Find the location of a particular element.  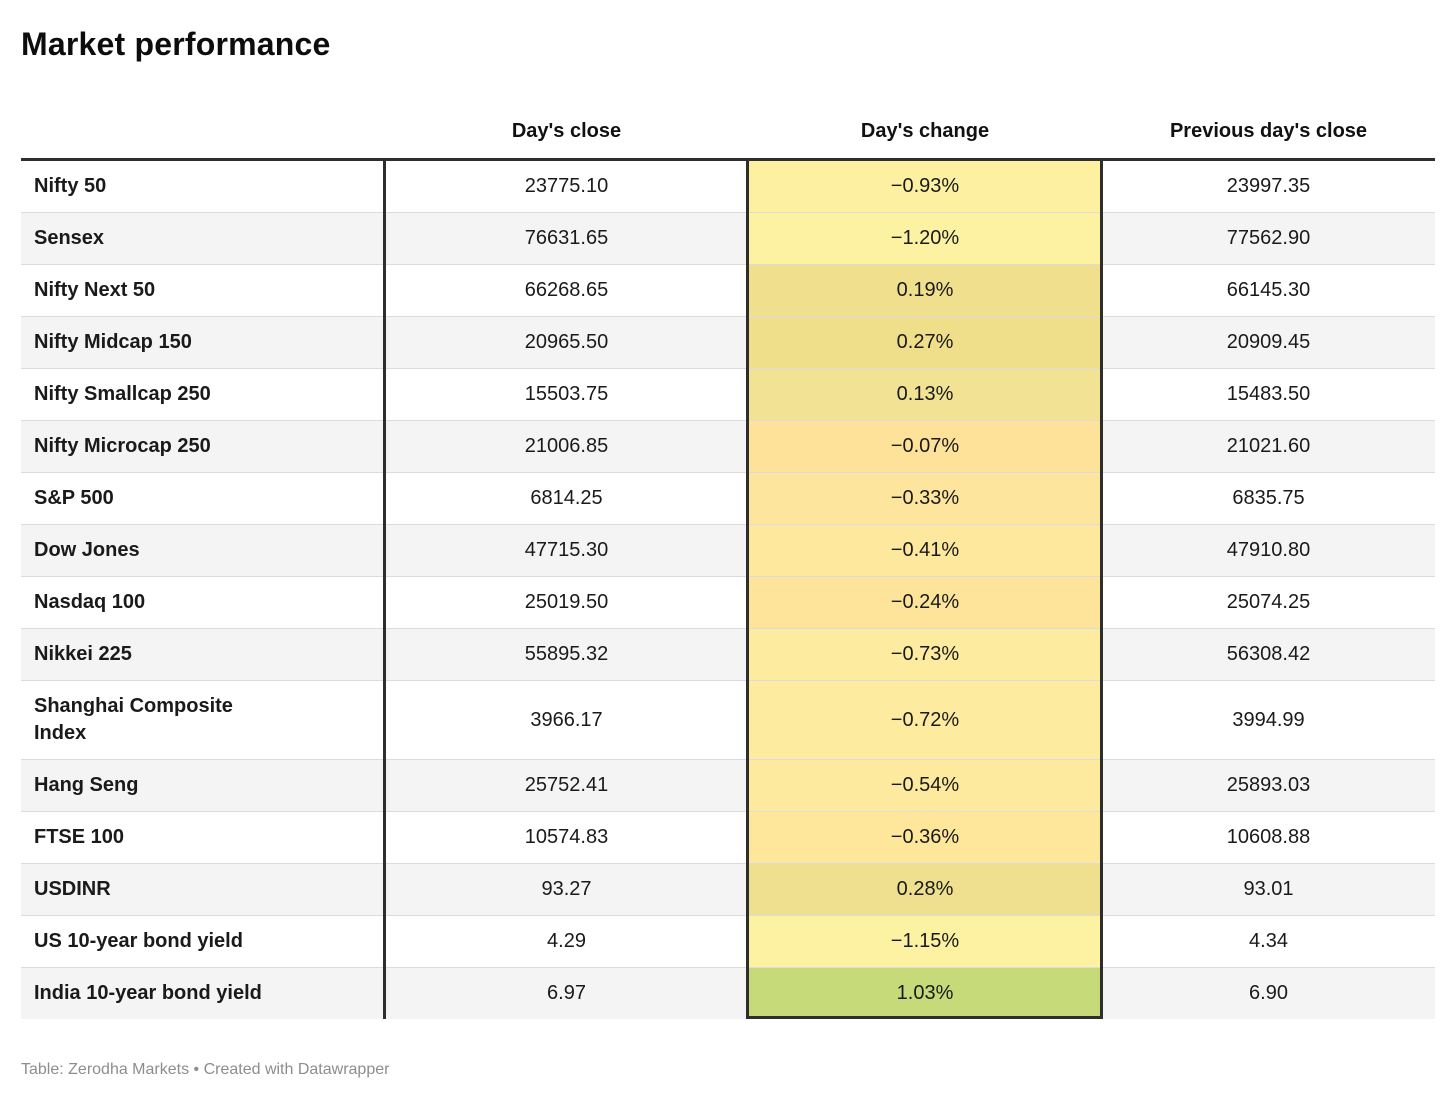

days-close-value: 4.29 is located at coordinates (566, 941).